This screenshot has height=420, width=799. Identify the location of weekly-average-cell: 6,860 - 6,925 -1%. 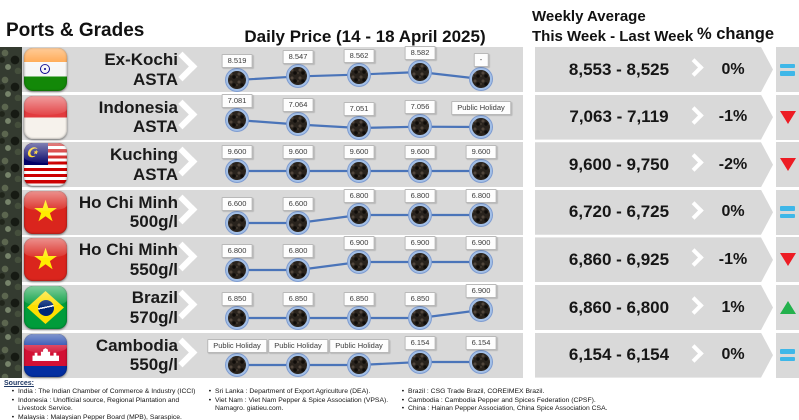
(654, 260).